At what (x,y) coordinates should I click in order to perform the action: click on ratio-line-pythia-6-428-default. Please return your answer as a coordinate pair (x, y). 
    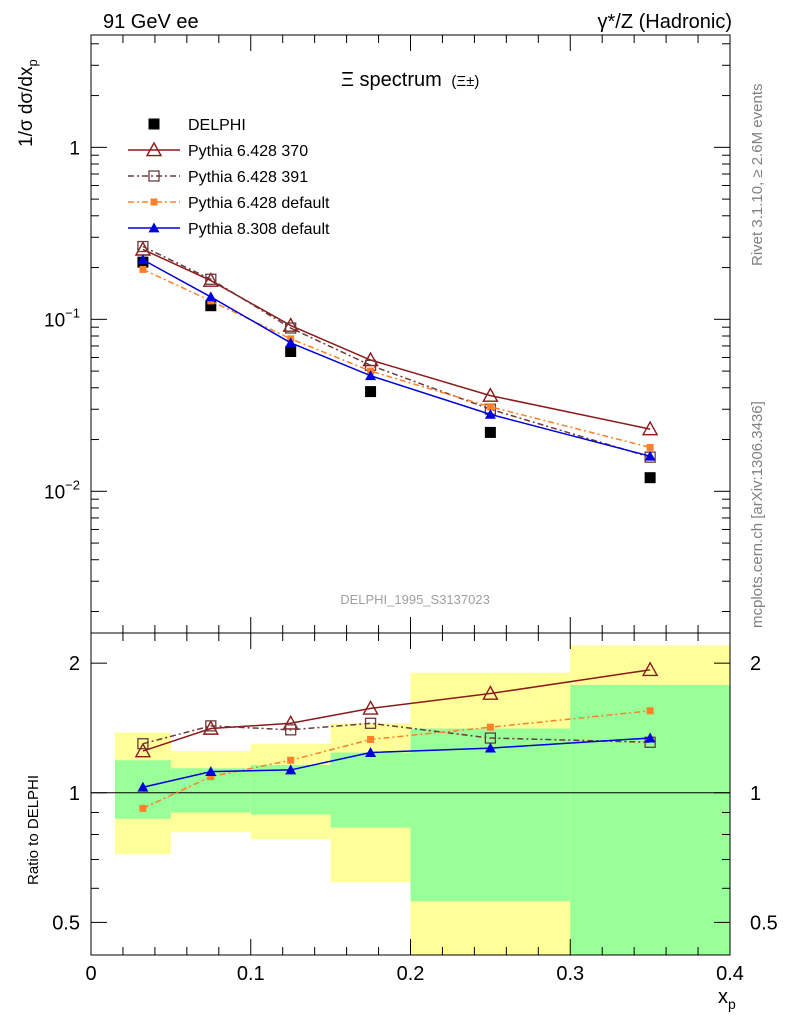
    Looking at the image, I should click on (396, 760).